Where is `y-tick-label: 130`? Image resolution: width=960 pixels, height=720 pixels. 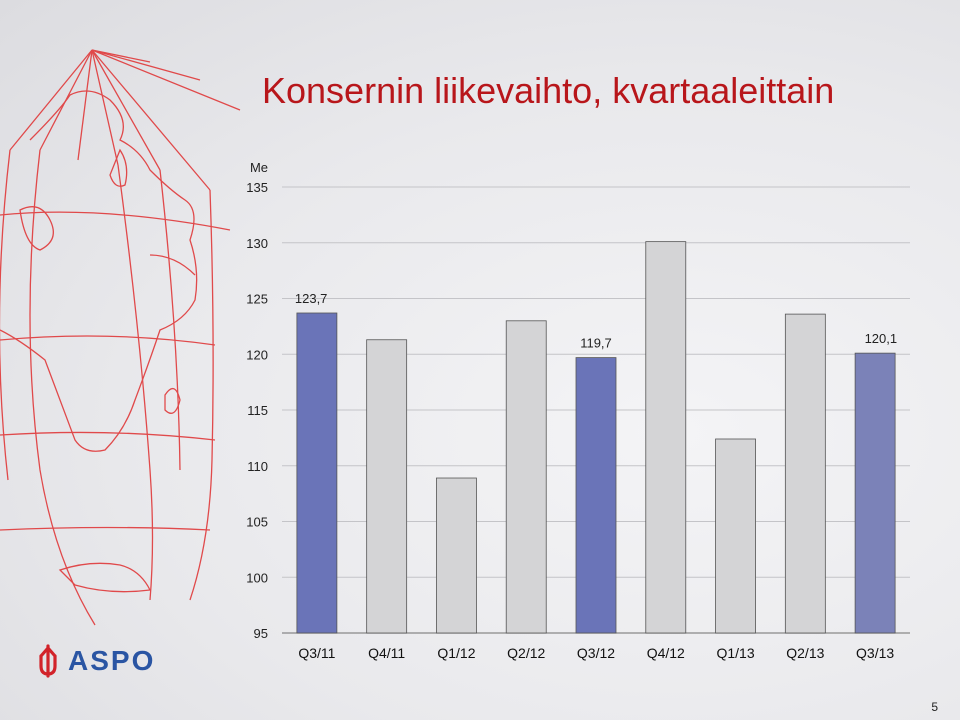
y-tick-label: 130 is located at coordinates (257, 243).